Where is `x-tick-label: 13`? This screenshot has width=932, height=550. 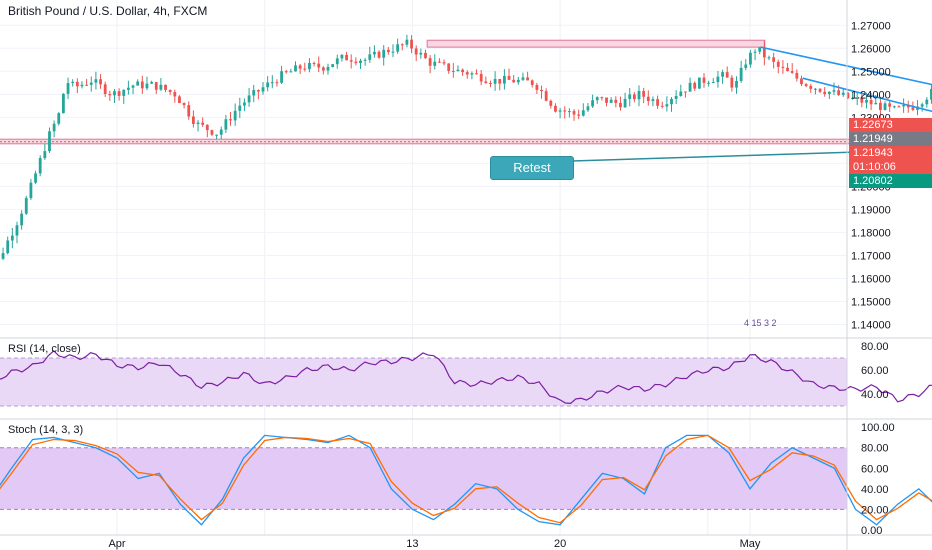
x-tick-label: 13 is located at coordinates (412, 544).